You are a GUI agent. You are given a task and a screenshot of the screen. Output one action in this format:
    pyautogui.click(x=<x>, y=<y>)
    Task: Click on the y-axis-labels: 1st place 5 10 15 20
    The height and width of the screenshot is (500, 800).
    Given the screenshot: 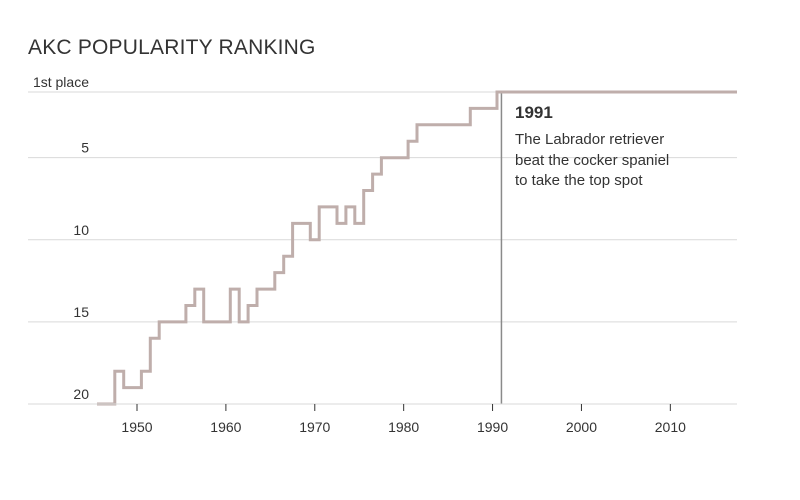 What is the action you would take?
    pyautogui.click(x=61, y=238)
    